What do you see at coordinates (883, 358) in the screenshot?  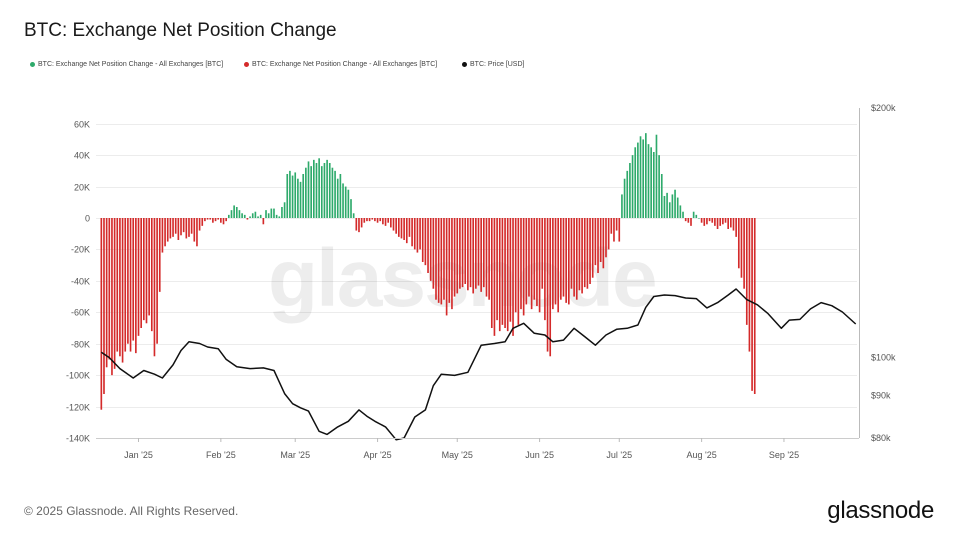 I see `y-right-tick-label: $100k` at bounding box center [883, 358].